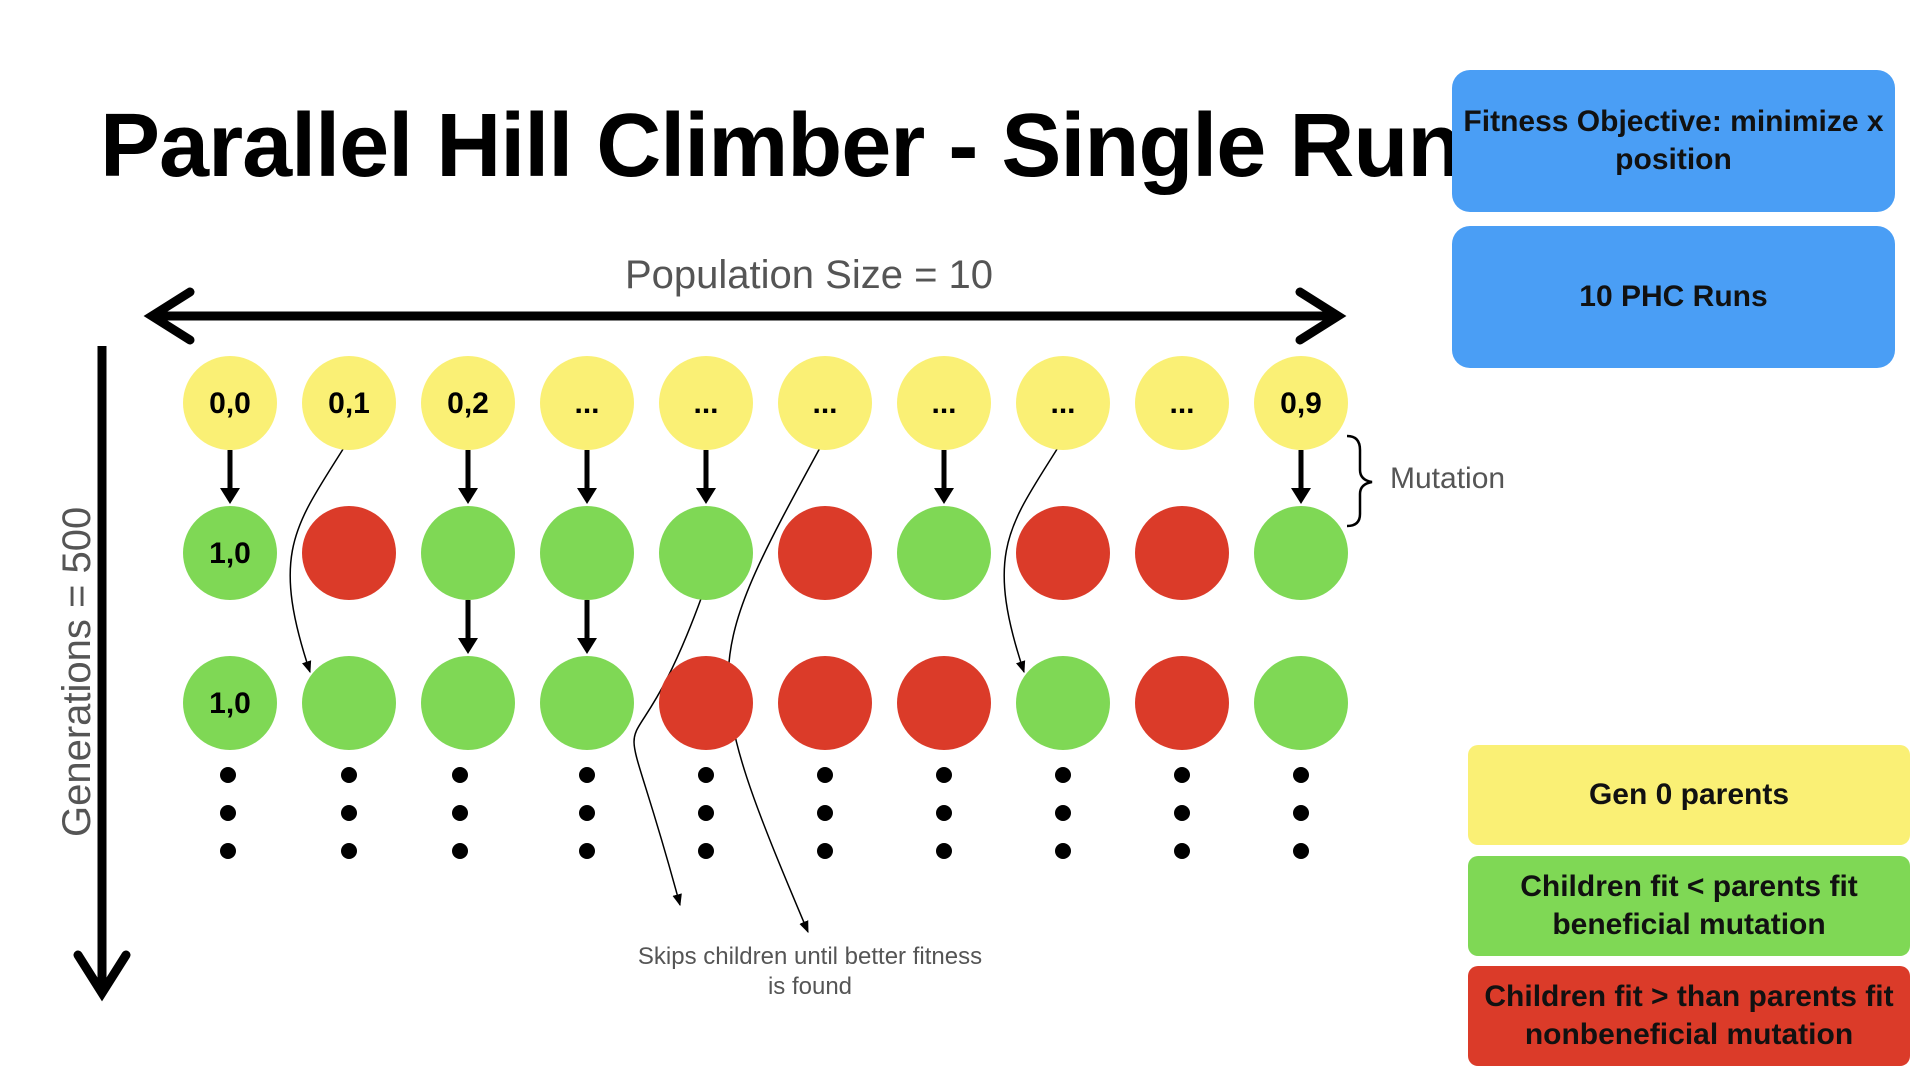 The image size is (1920, 1080). I want to click on individual-node-r0-c7, so click(1063, 403).